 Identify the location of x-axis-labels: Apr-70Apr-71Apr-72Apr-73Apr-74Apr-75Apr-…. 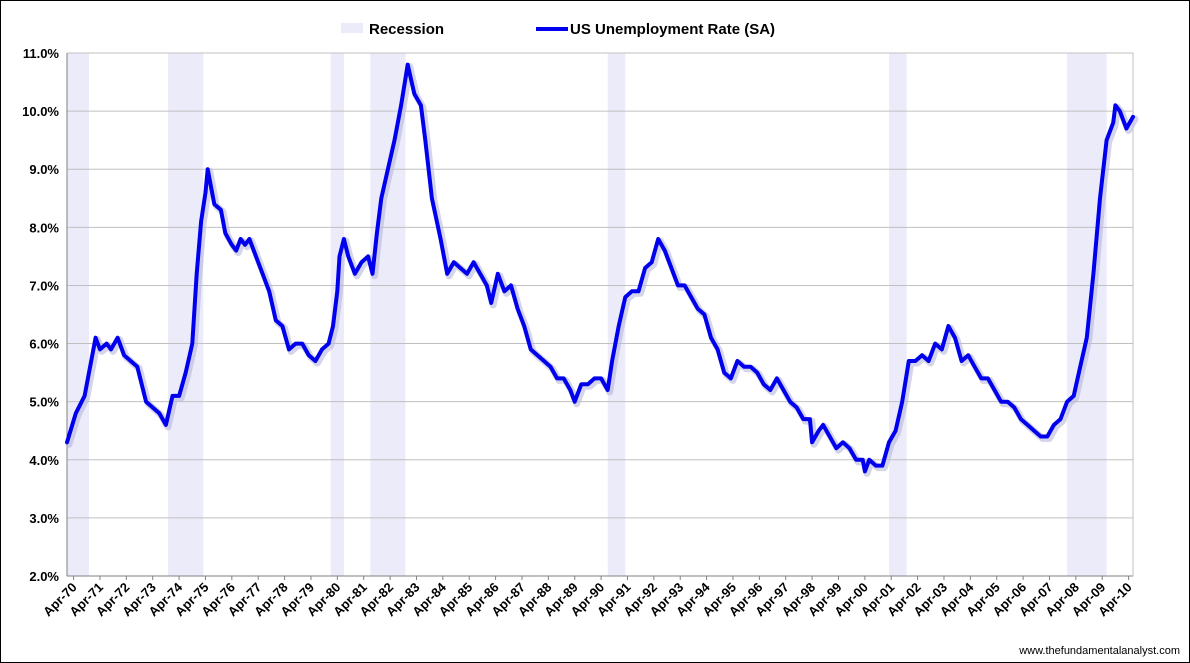
(587, 597).